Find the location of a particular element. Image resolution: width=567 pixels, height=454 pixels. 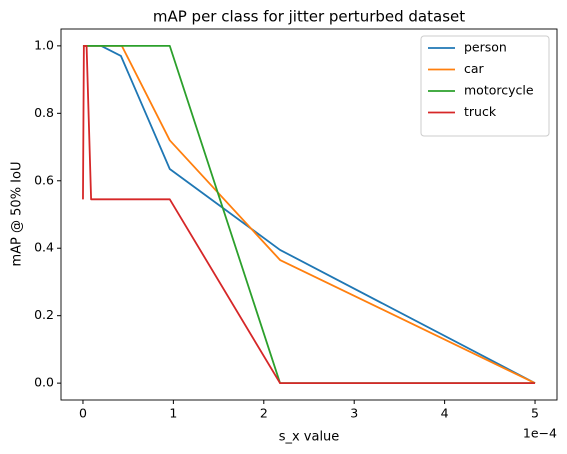

legend-box is located at coordinates (485, 86).